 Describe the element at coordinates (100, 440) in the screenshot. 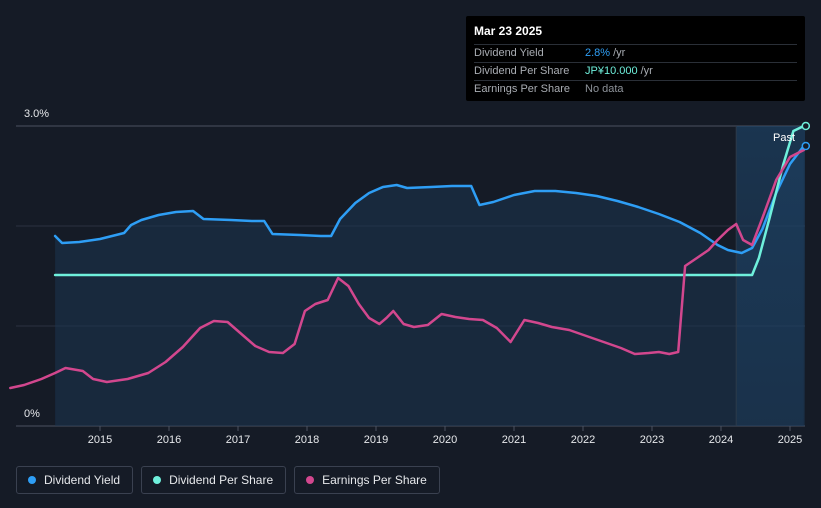

I see `x-tick-label: 2015` at that location.